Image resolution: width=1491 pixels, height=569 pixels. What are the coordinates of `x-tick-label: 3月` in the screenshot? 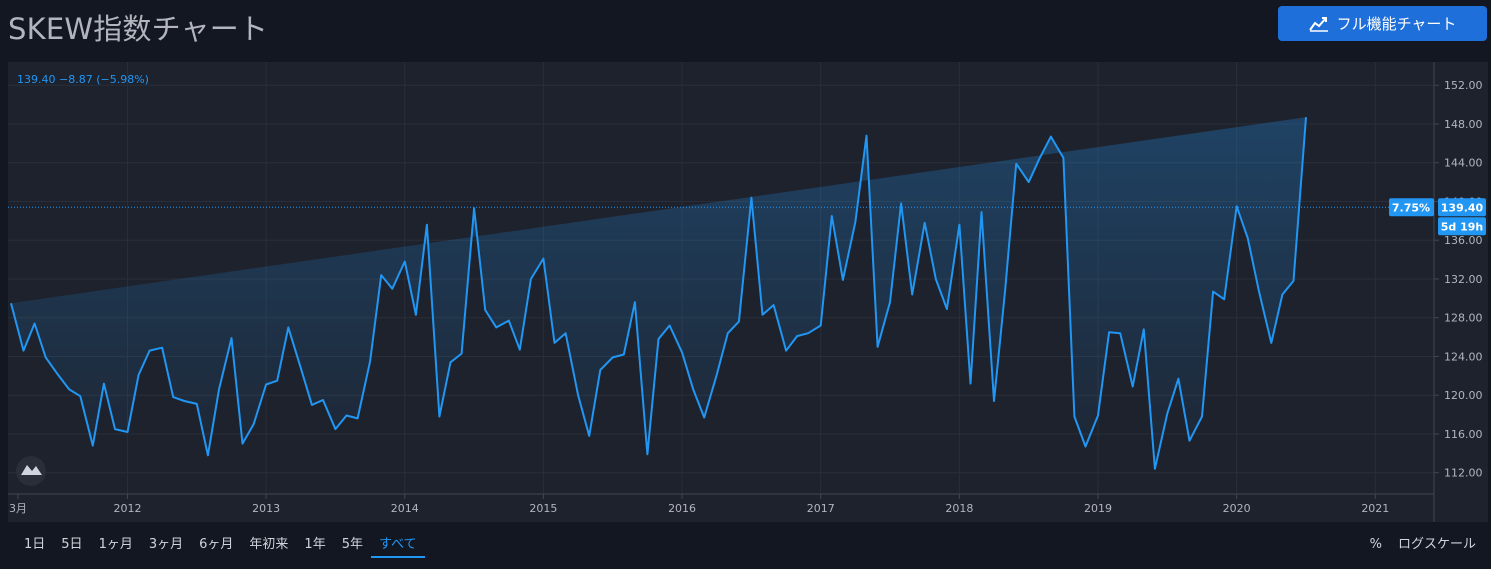 It's located at (18, 508).